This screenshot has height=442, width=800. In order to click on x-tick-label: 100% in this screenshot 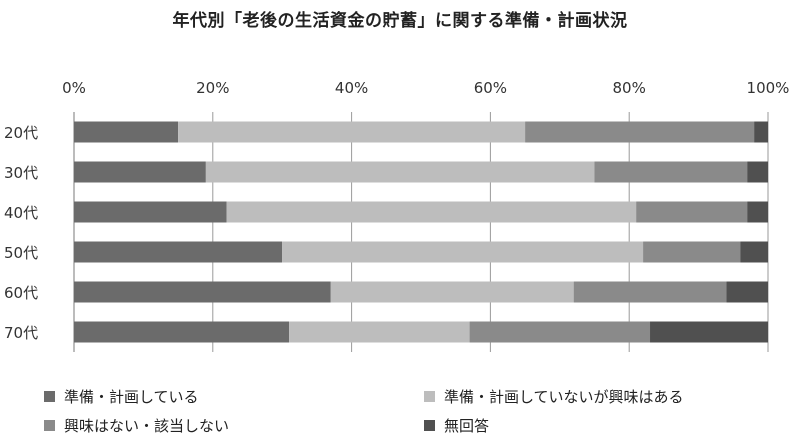, I will do `click(768, 88)`.